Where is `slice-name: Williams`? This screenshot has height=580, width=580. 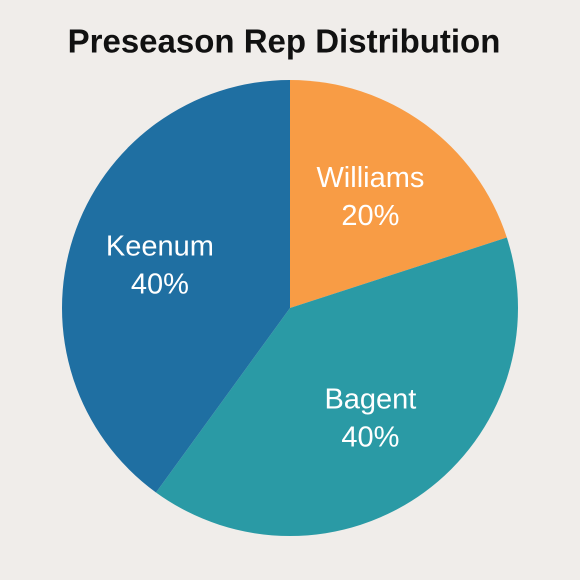 slice-name: Williams is located at coordinates (370, 178).